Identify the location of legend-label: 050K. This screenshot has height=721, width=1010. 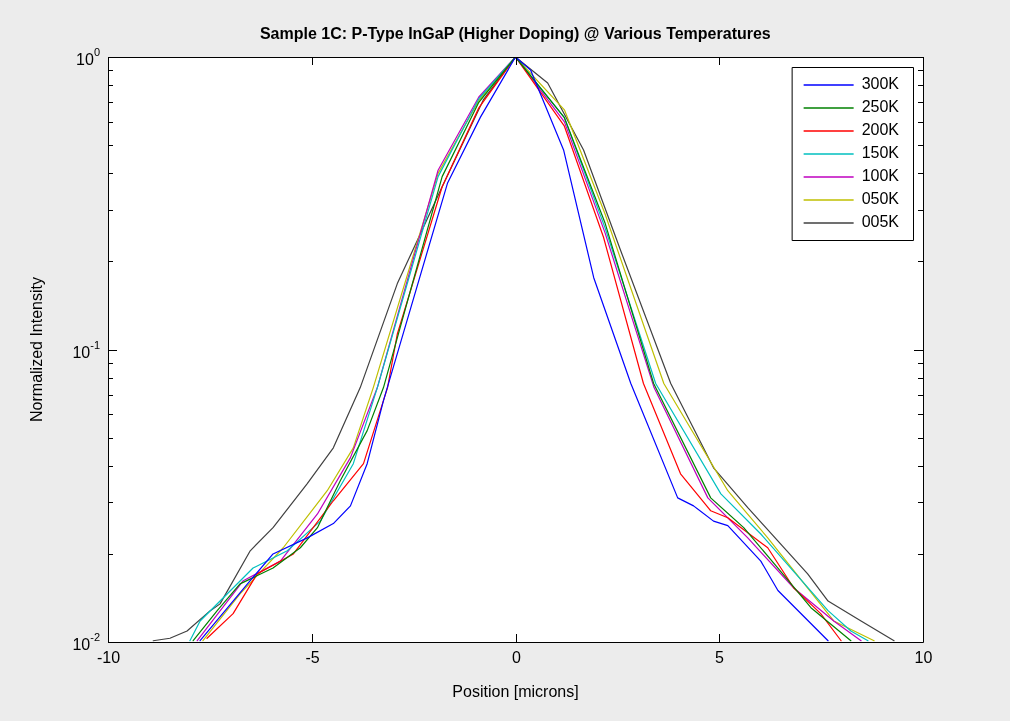
(880, 199).